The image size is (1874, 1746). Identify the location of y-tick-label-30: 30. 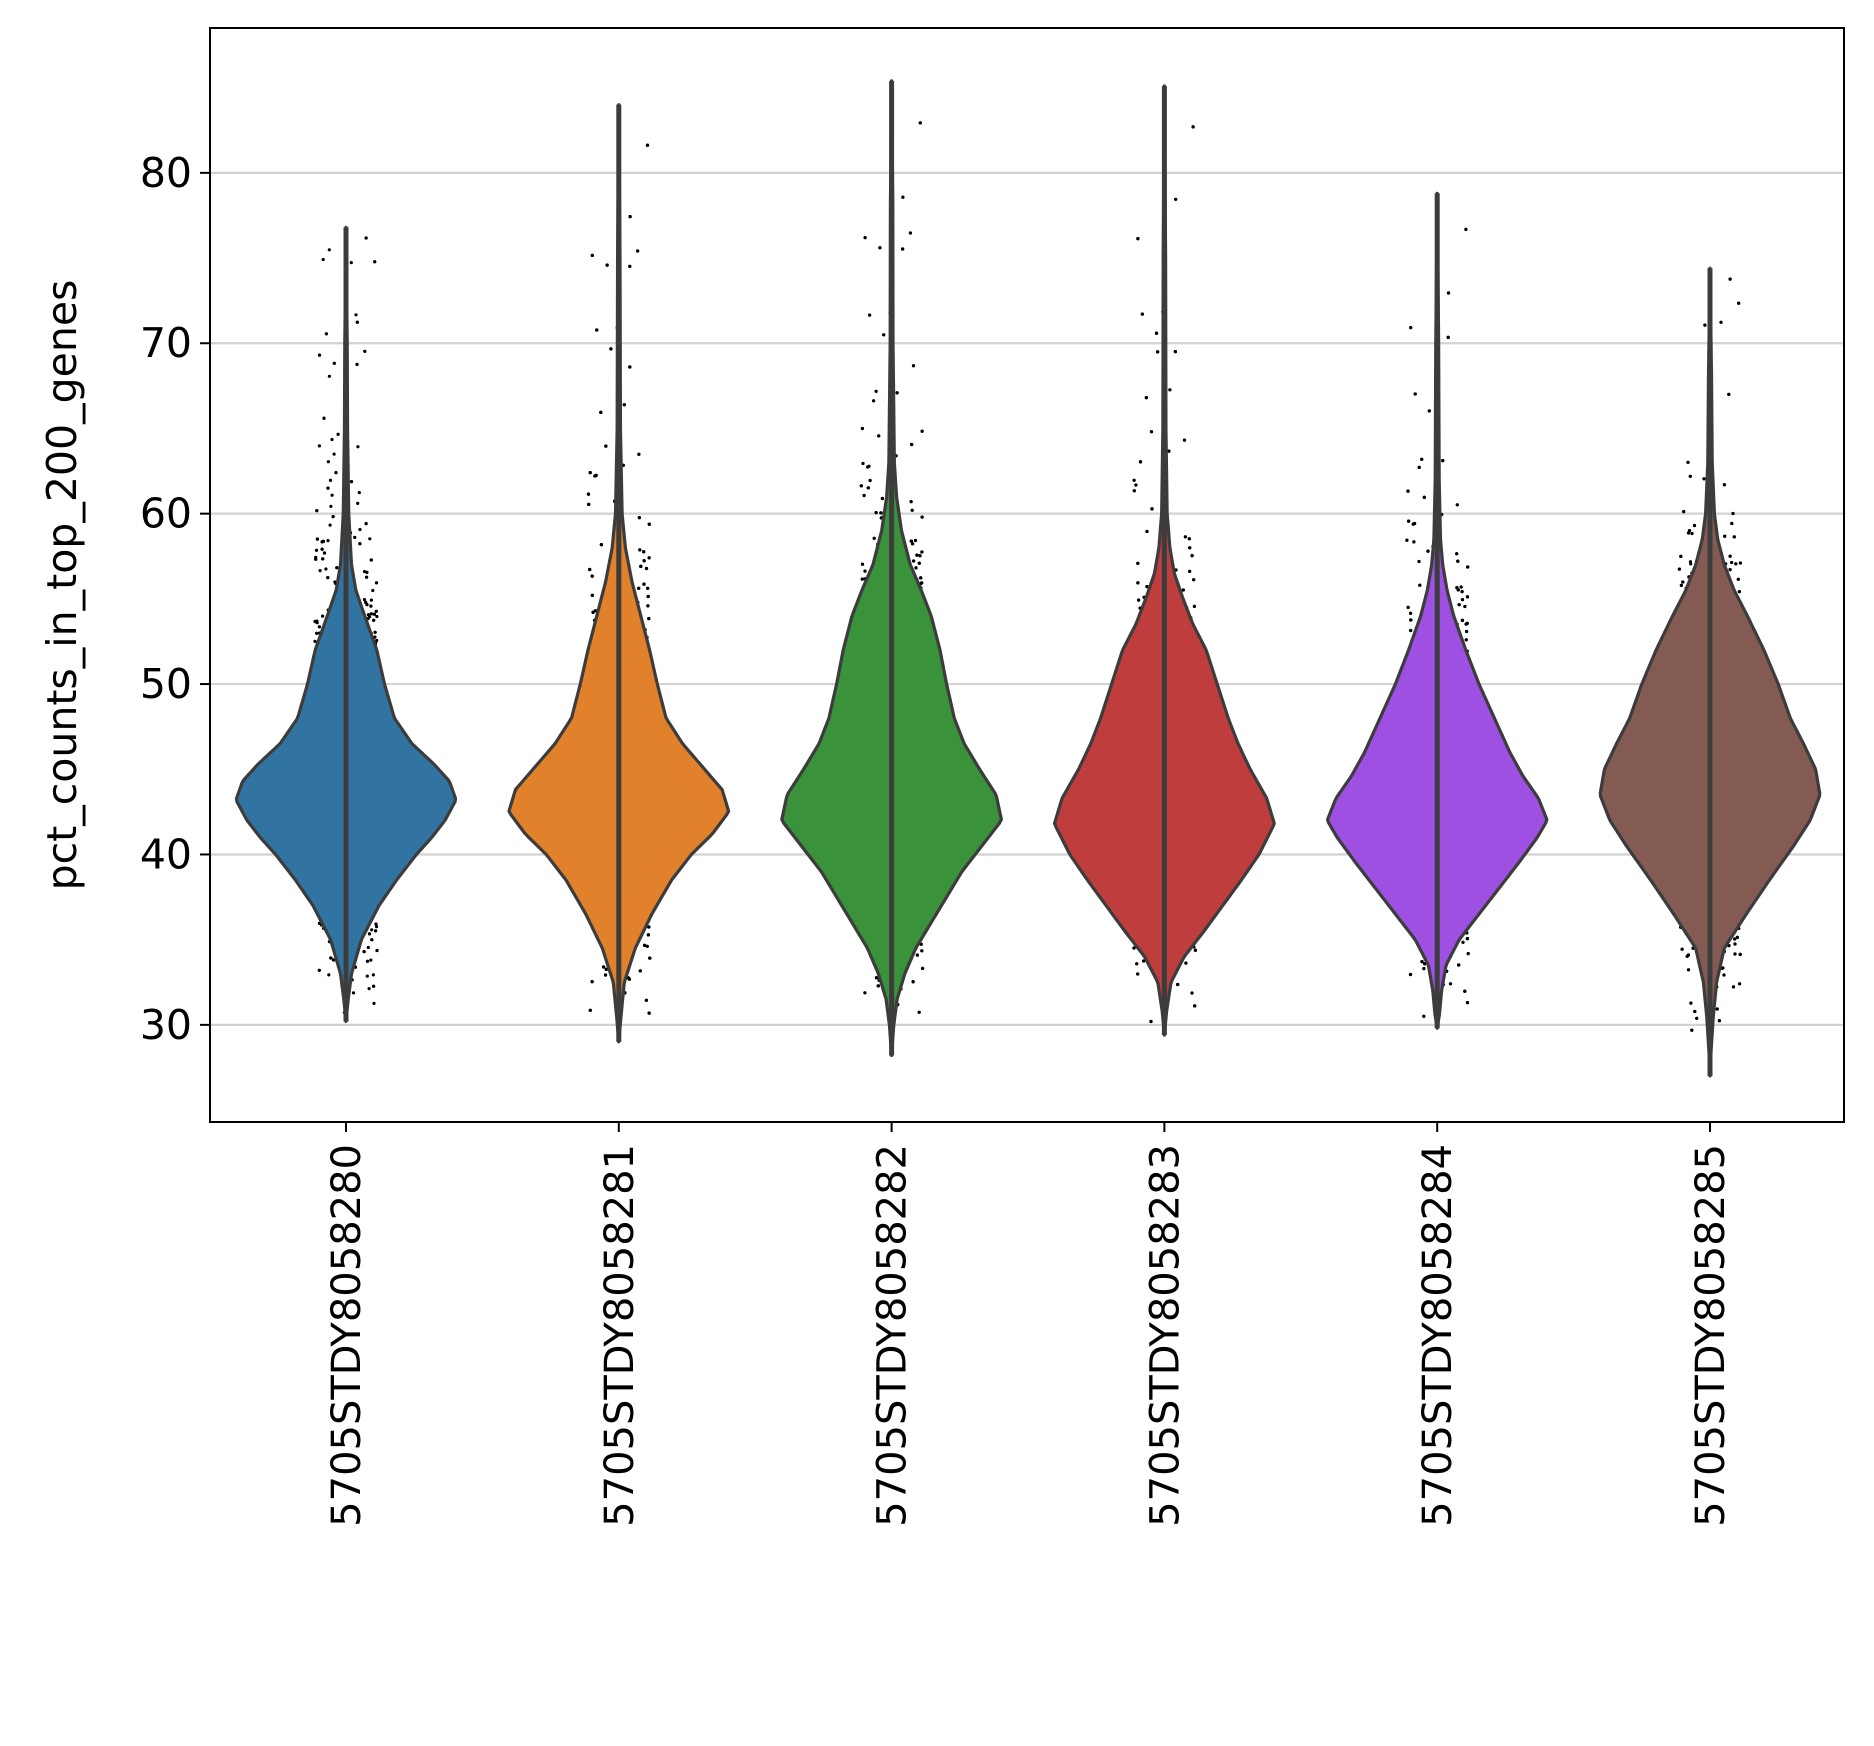
(166, 1025).